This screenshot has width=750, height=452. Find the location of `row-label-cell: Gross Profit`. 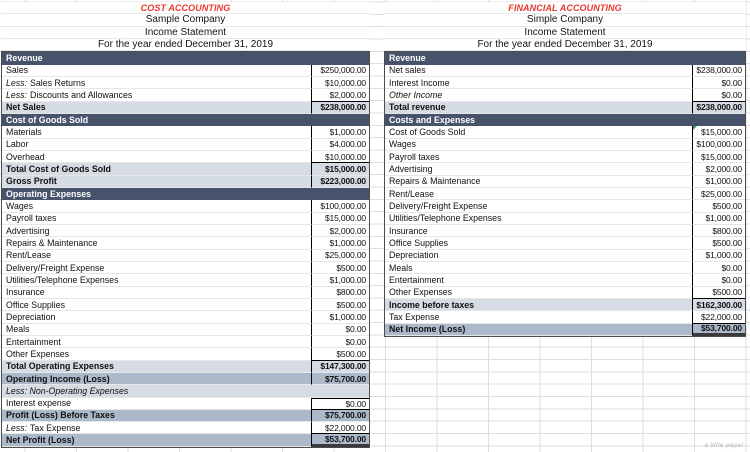

row-label-cell: Gross Profit is located at coordinates (156, 182).